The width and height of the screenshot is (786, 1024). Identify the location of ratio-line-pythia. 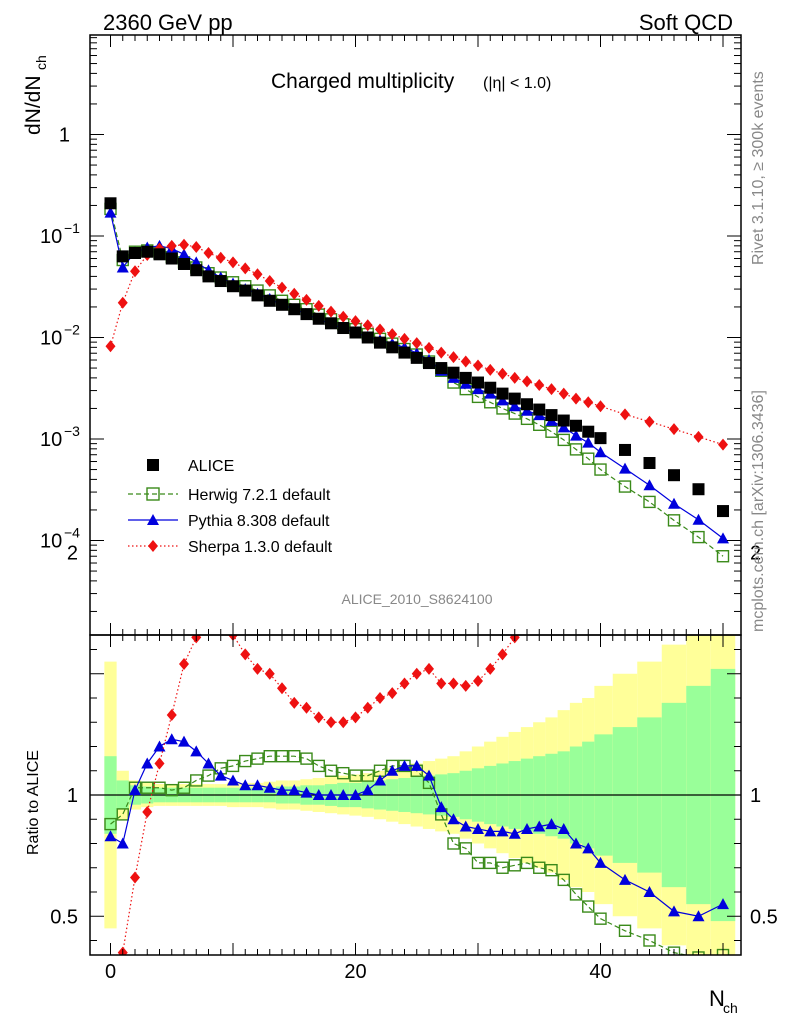
(417, 827).